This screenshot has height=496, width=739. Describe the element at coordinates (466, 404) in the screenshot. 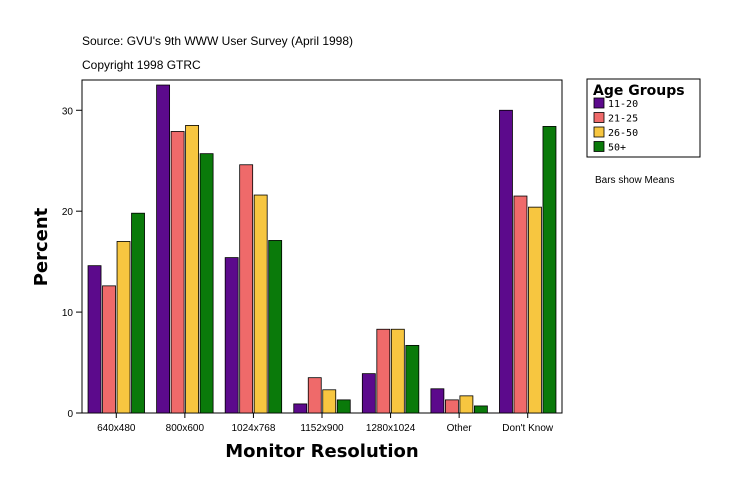

I see `bar-26-50-Other` at that location.